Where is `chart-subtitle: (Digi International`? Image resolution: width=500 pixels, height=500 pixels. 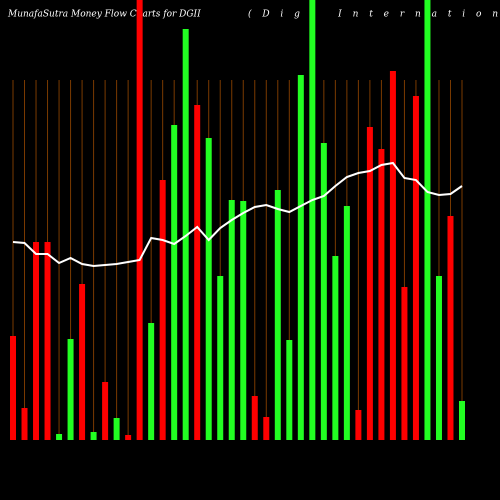
chart-subtitle: (Digi International is located at coordinates (374, 14).